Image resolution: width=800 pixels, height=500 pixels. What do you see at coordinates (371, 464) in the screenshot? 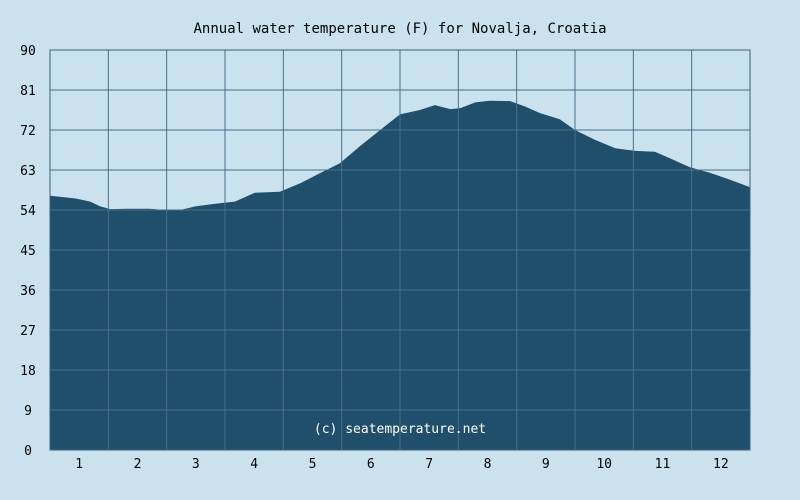
I see `x-tick-label: 6` at bounding box center [371, 464].